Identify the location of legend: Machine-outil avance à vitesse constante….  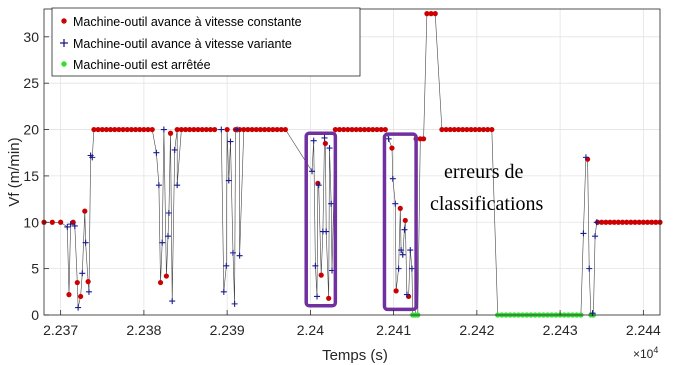
(206, 42).